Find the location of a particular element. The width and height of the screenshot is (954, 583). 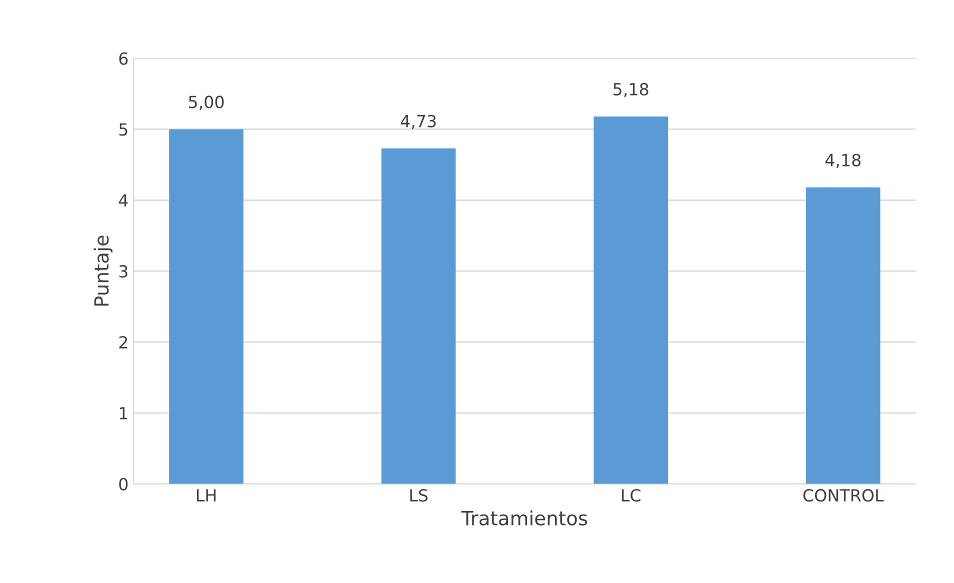

y-tick-label: 6 is located at coordinates (123, 58).